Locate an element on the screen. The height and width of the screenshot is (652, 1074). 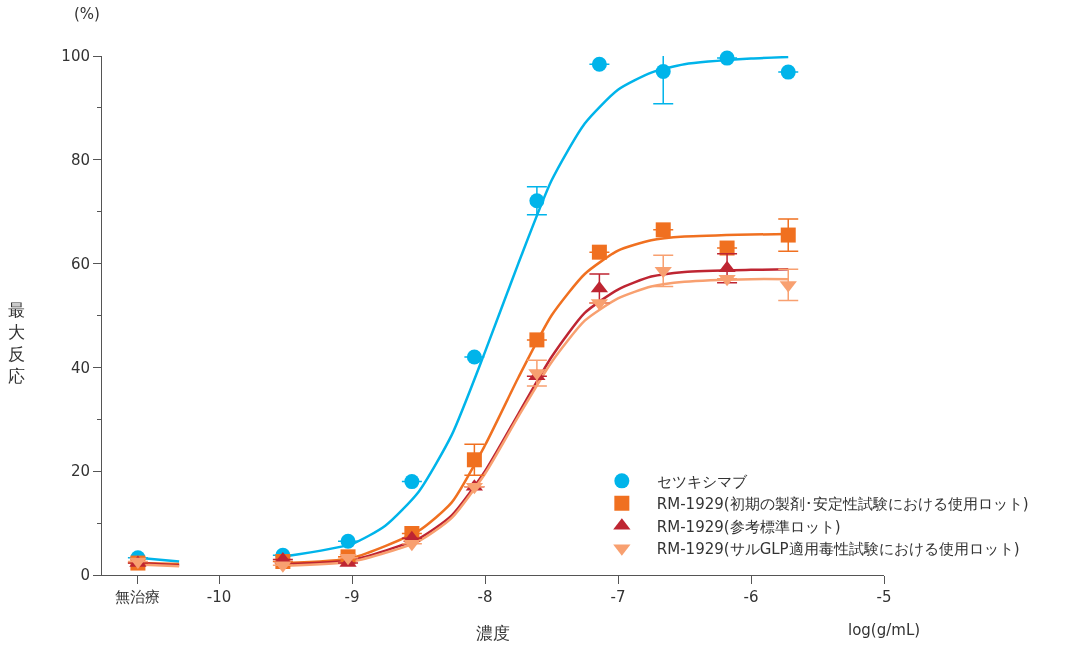
legend-label: RM-1929(初期の製剤･安定性試験における使用ロット) is located at coordinates (842, 504).